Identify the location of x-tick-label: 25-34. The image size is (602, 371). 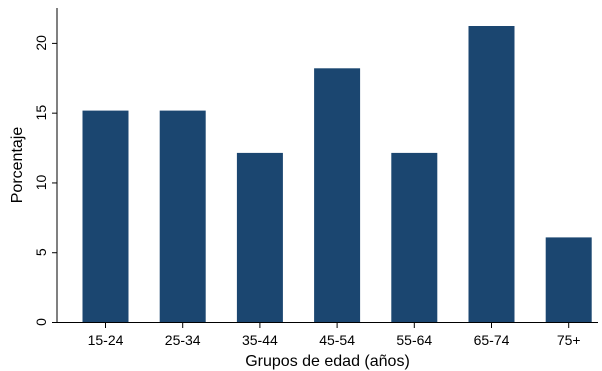
(183, 340).